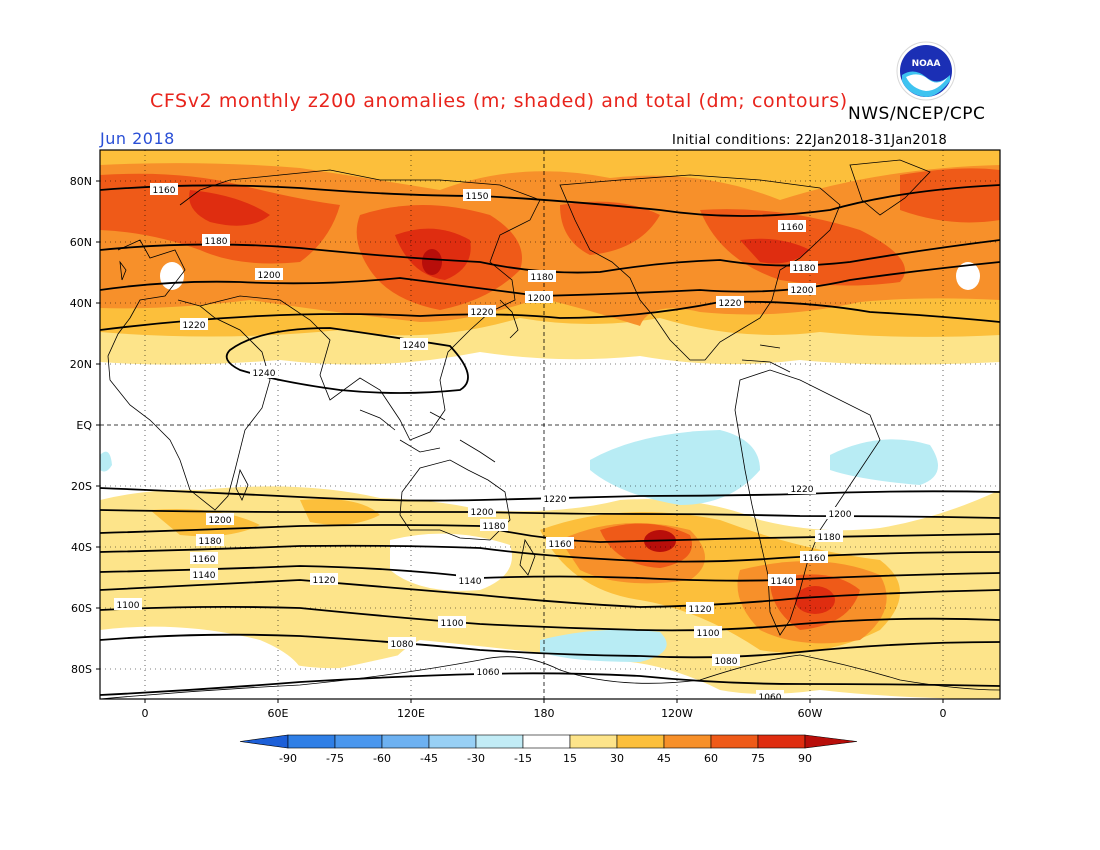 The image size is (1100, 850). I want to click on colorbar-label: 90, so click(805, 758).